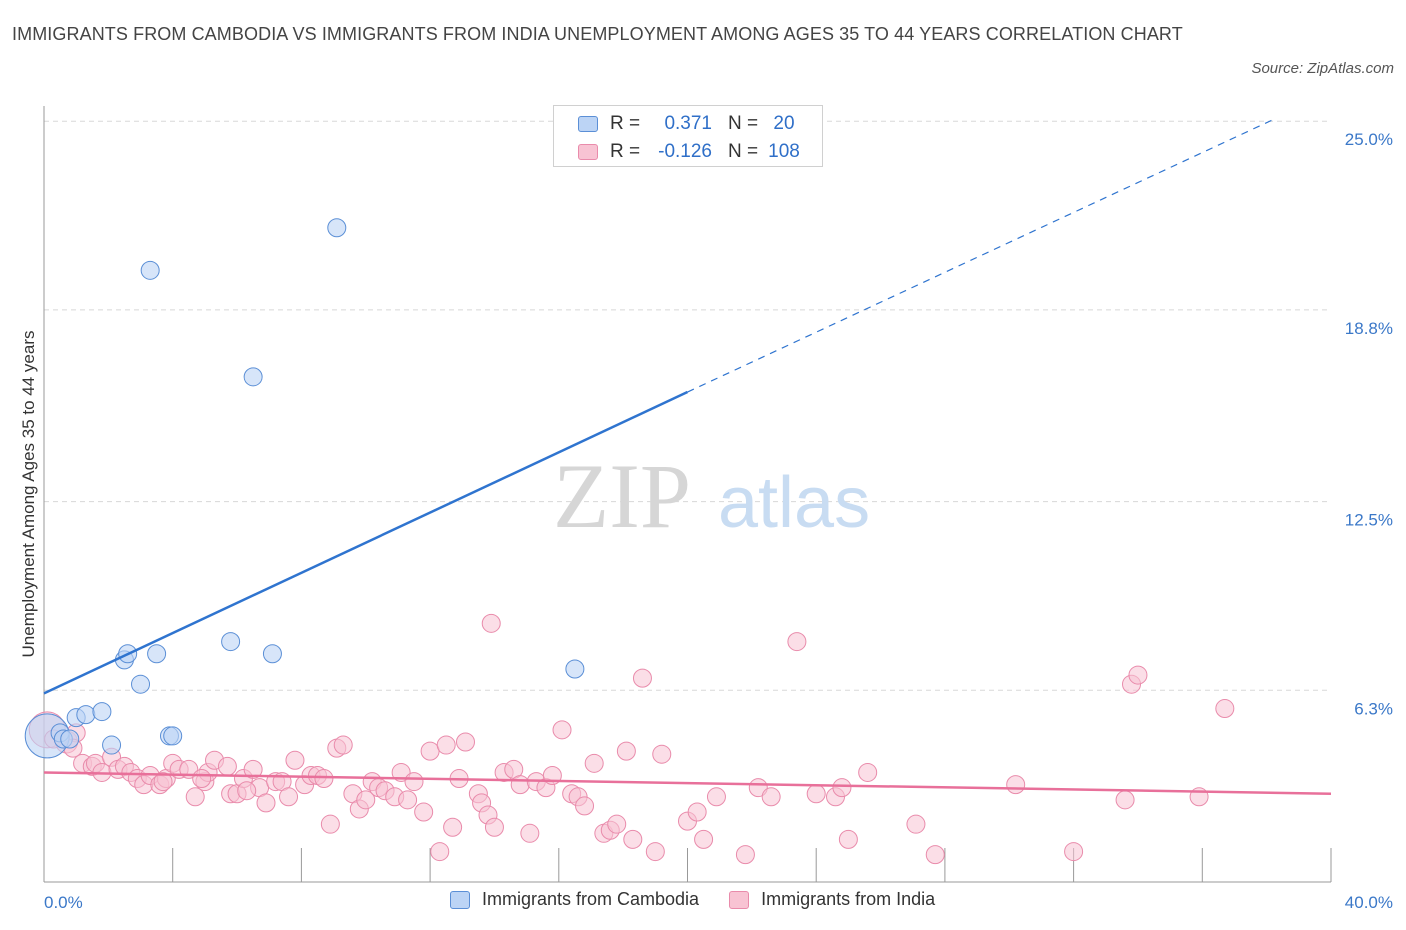 Image resolution: width=1406 pixels, height=930 pixels. I want to click on correlation-legend: R = 0.371 N = 20 R = -0.126 N = 108, so click(688, 136).